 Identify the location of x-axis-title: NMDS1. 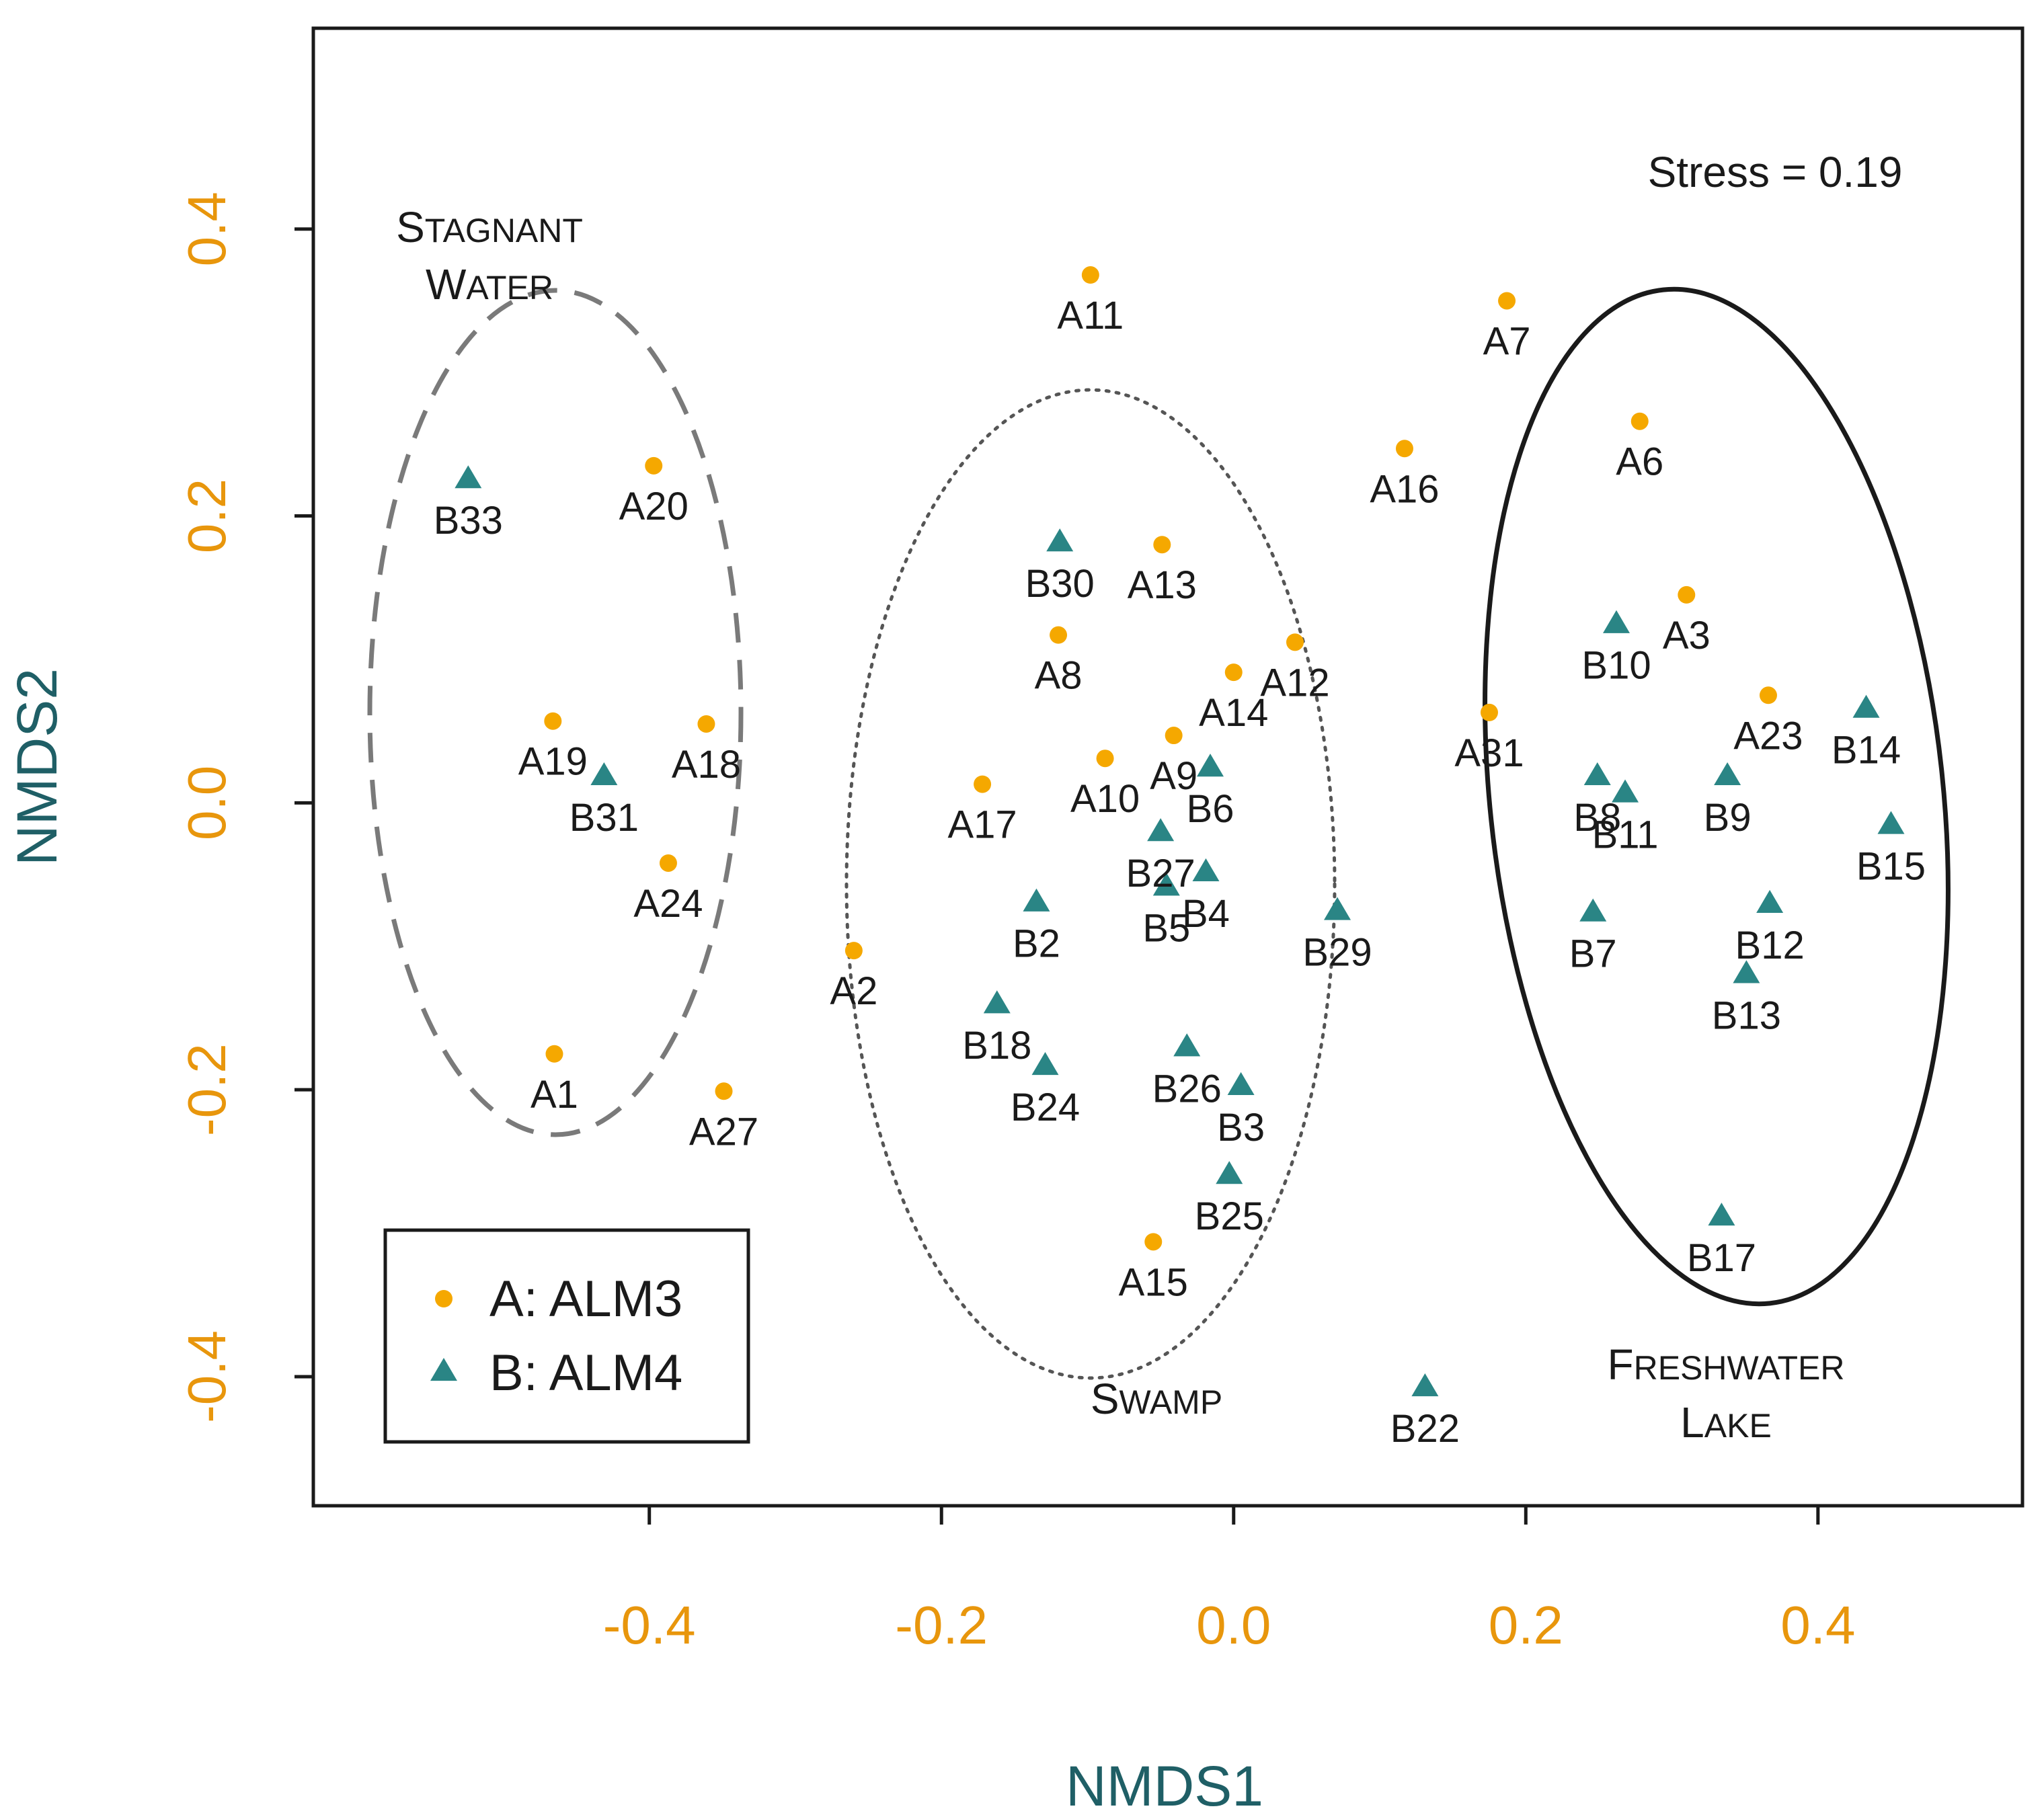
(1164, 1786).